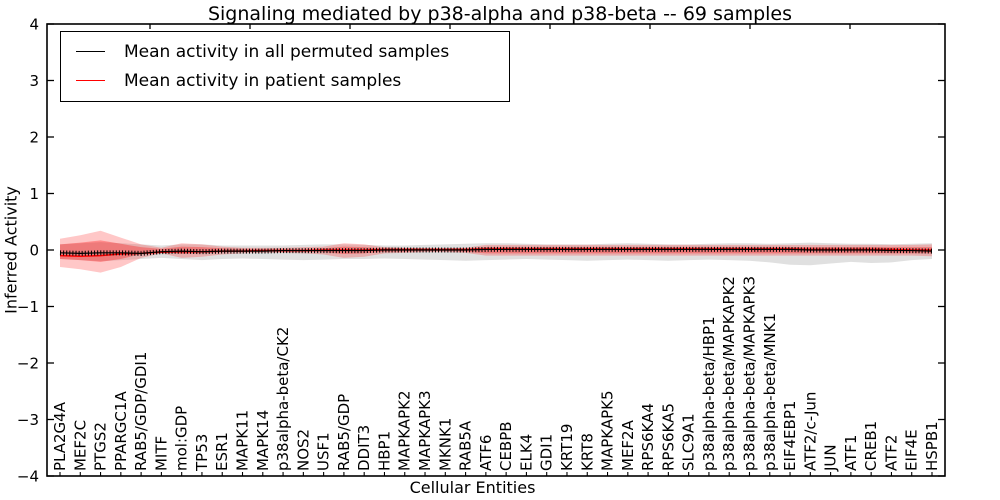 Image resolution: width=1000 pixels, height=500 pixels. What do you see at coordinates (486, 453) in the screenshot?
I see `x-category-label: ATF6` at bounding box center [486, 453].